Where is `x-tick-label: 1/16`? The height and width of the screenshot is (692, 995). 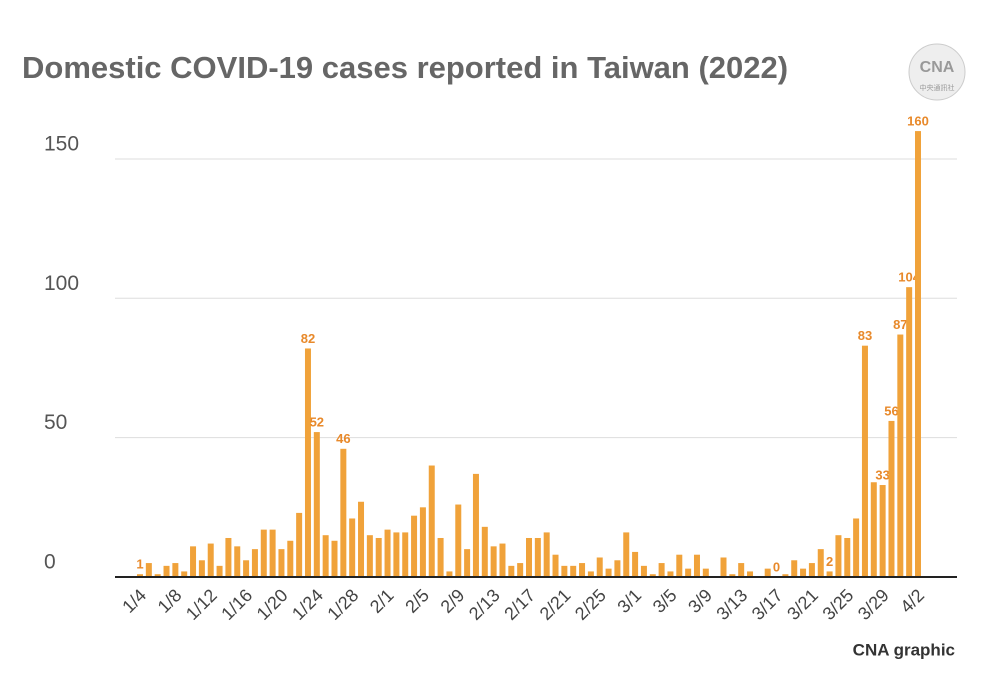
x-tick-label: 1/16 is located at coordinates (236, 604).